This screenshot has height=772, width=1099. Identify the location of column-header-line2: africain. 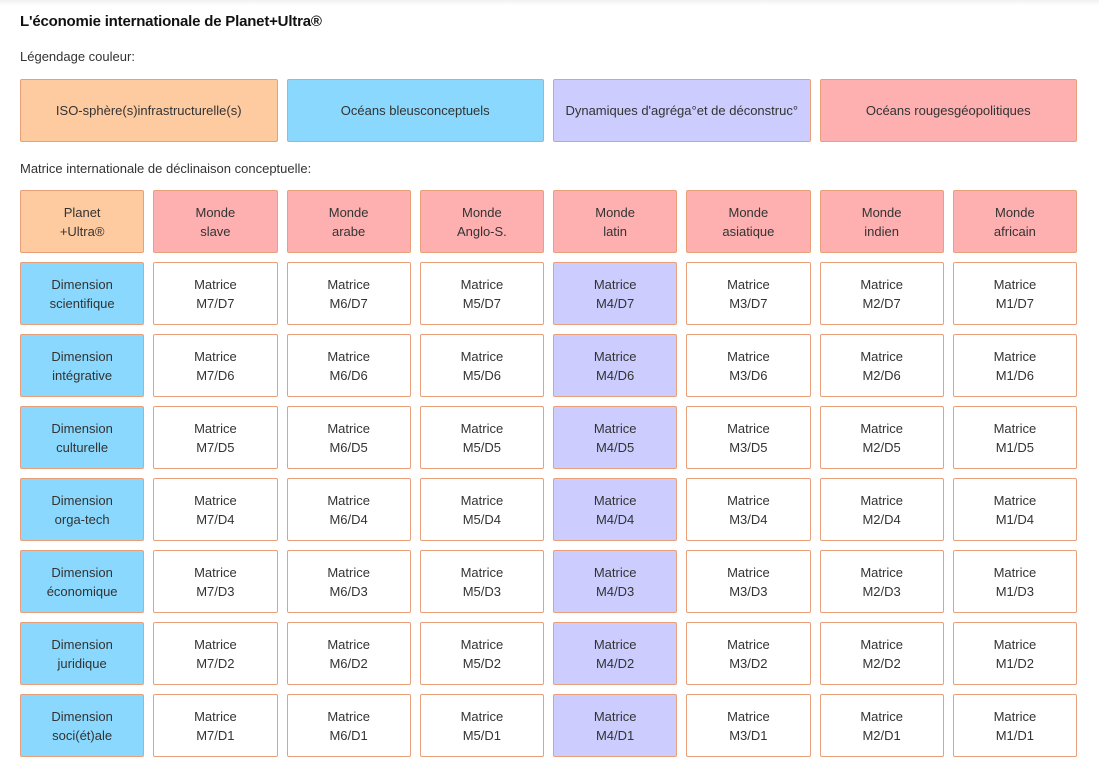
(1014, 231).